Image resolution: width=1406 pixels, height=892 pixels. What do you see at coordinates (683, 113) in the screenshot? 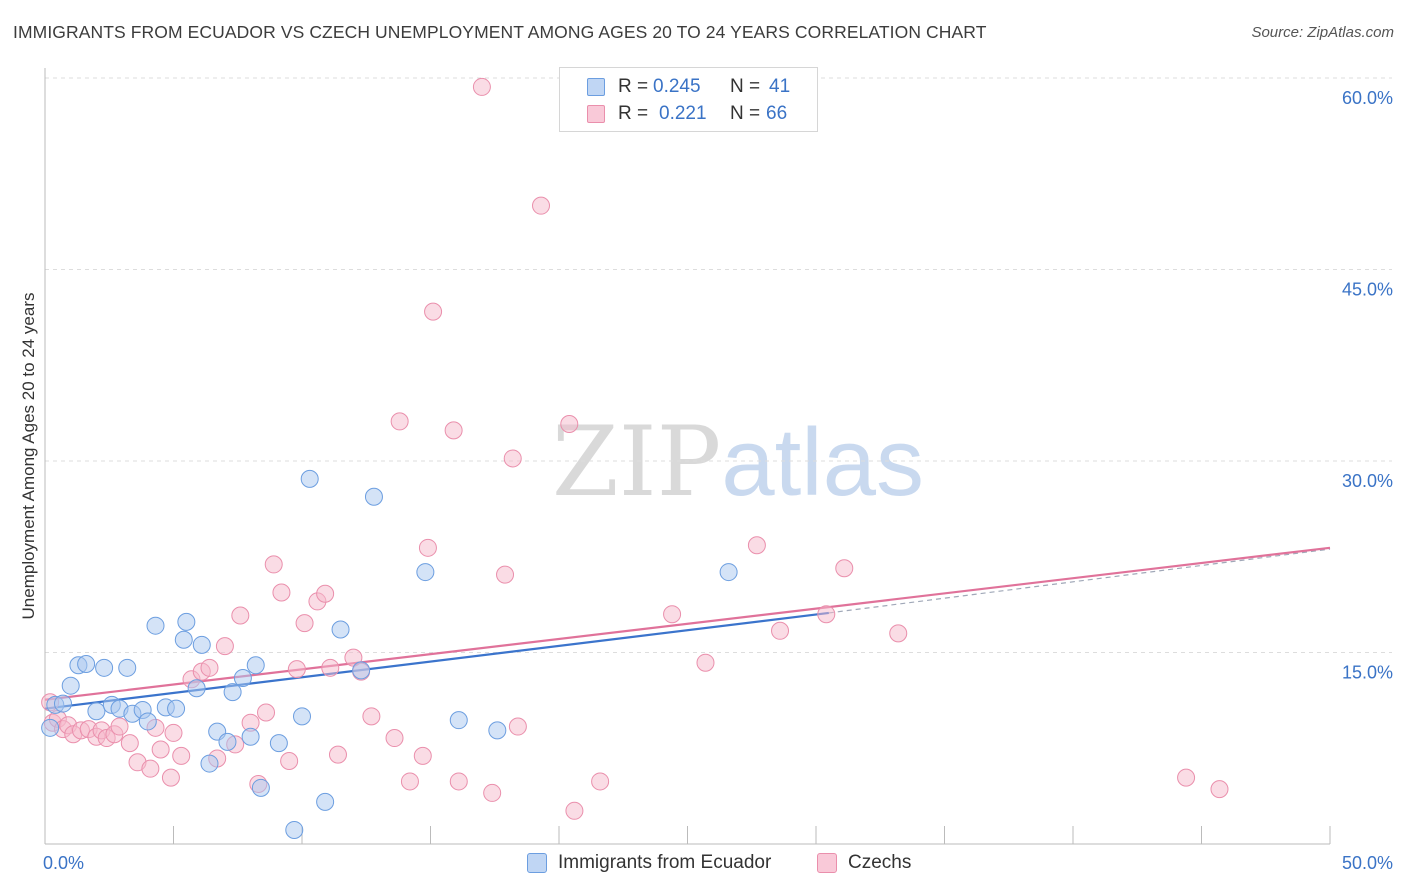
I see `legend-r-value: 0.221` at bounding box center [683, 113].